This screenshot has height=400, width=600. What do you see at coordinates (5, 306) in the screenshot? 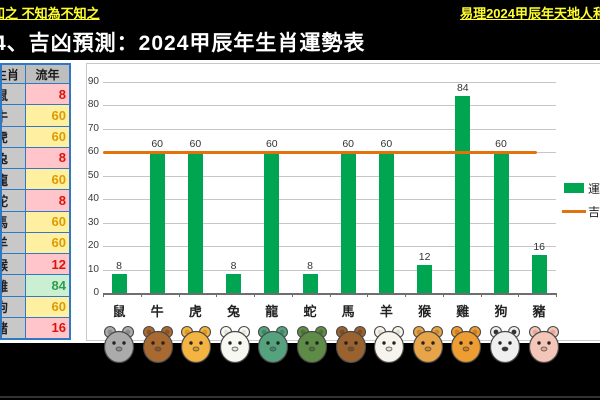
I see `zodiac-cell-label: 狗` at bounding box center [5, 306].